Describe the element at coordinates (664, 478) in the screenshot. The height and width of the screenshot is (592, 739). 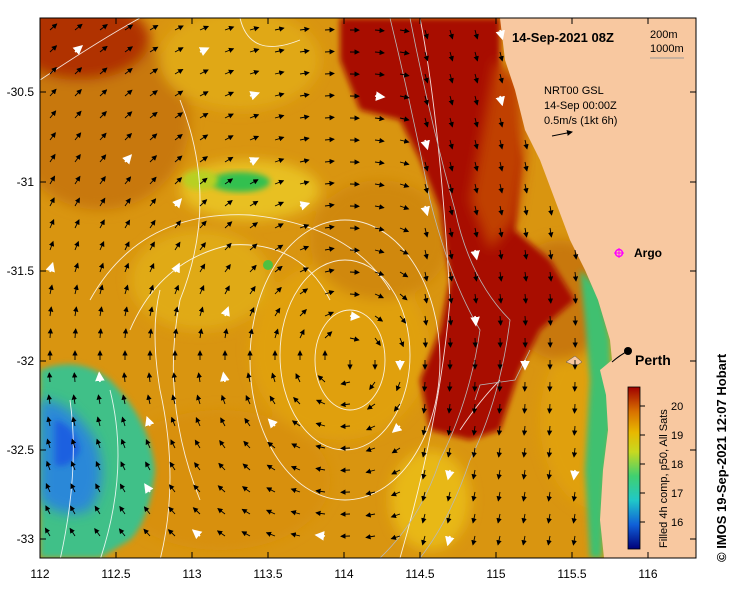
I see `colorbar-label: Filled 4h comp, p50, All Sats` at that location.